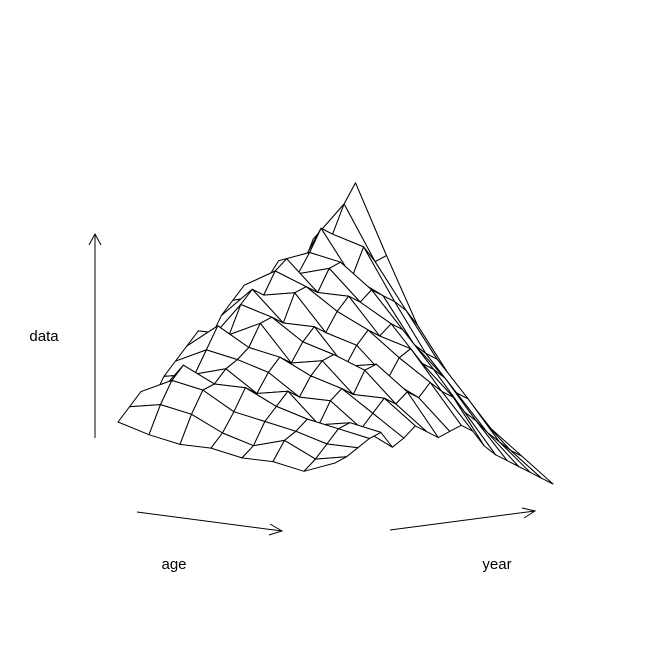 This screenshot has height=672, width=672. I want to click on y-axis-arrow, so click(462, 520).